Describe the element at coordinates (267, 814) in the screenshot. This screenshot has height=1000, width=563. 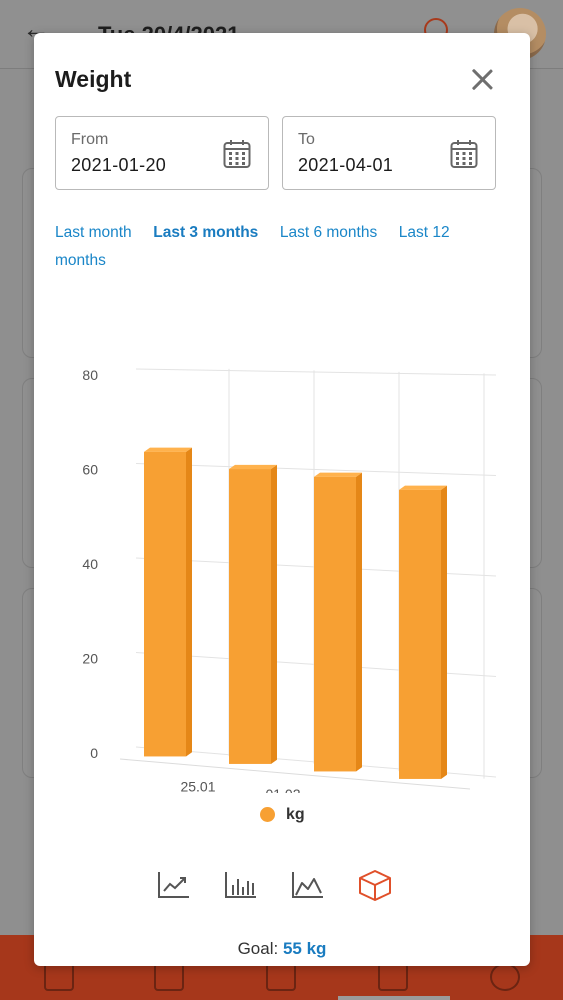
I see `legend-dot` at that location.